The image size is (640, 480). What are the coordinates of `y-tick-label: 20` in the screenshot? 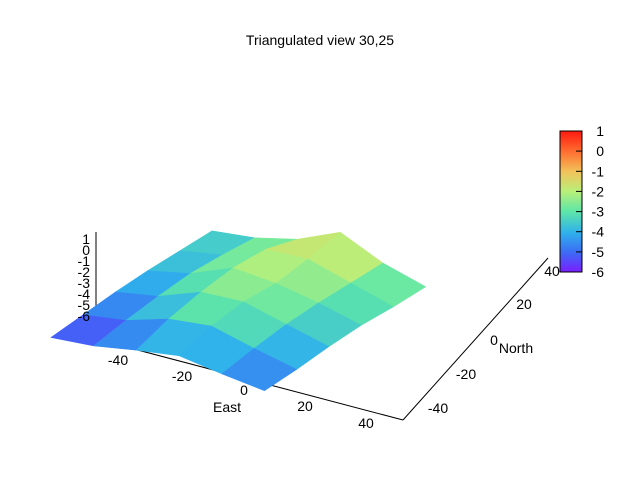 It's located at (524, 304).